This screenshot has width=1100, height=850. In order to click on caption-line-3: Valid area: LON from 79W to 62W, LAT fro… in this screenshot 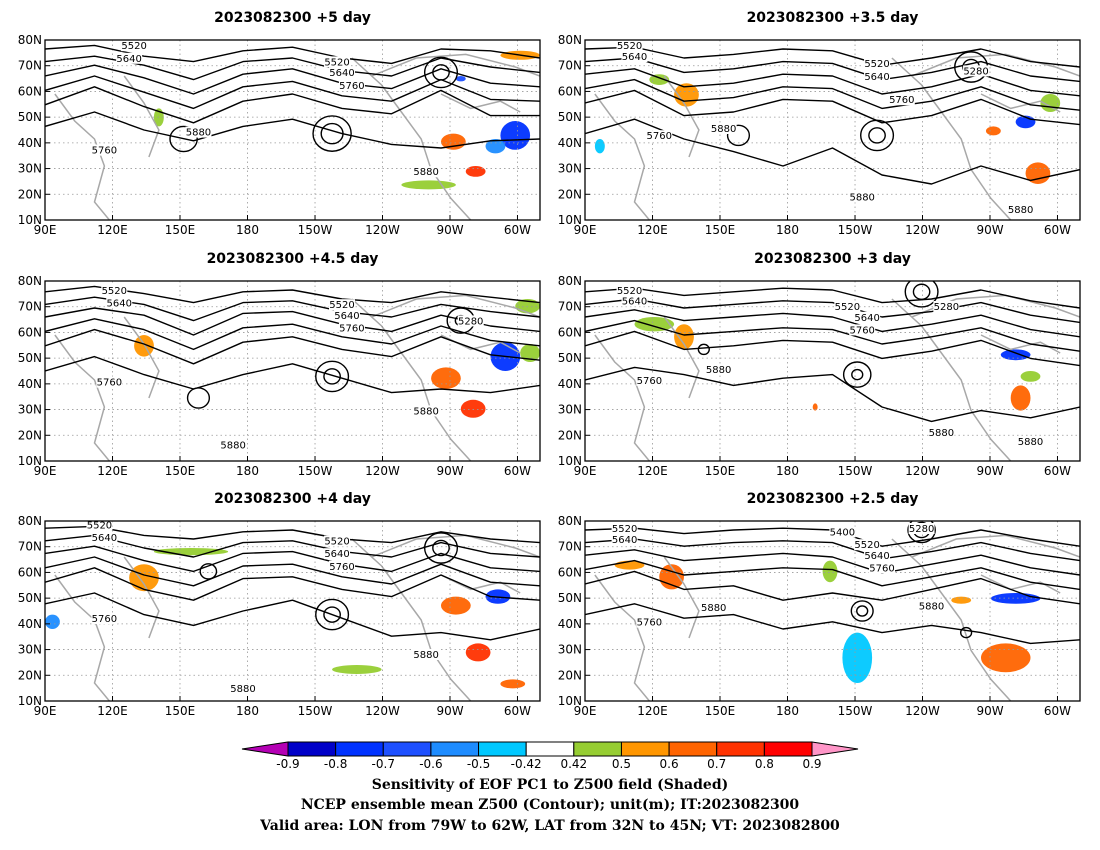, I will do `click(549, 826)`.